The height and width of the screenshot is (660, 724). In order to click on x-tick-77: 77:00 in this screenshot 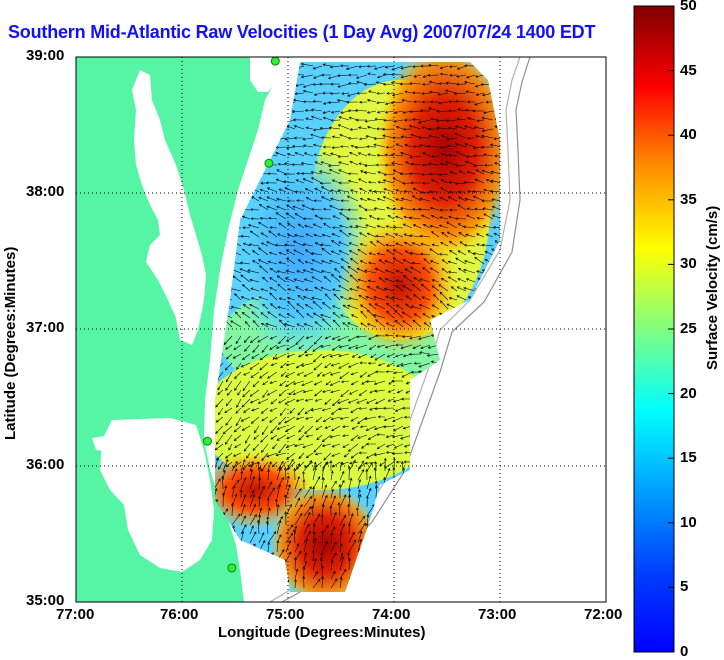, I will do `click(75, 614)`.